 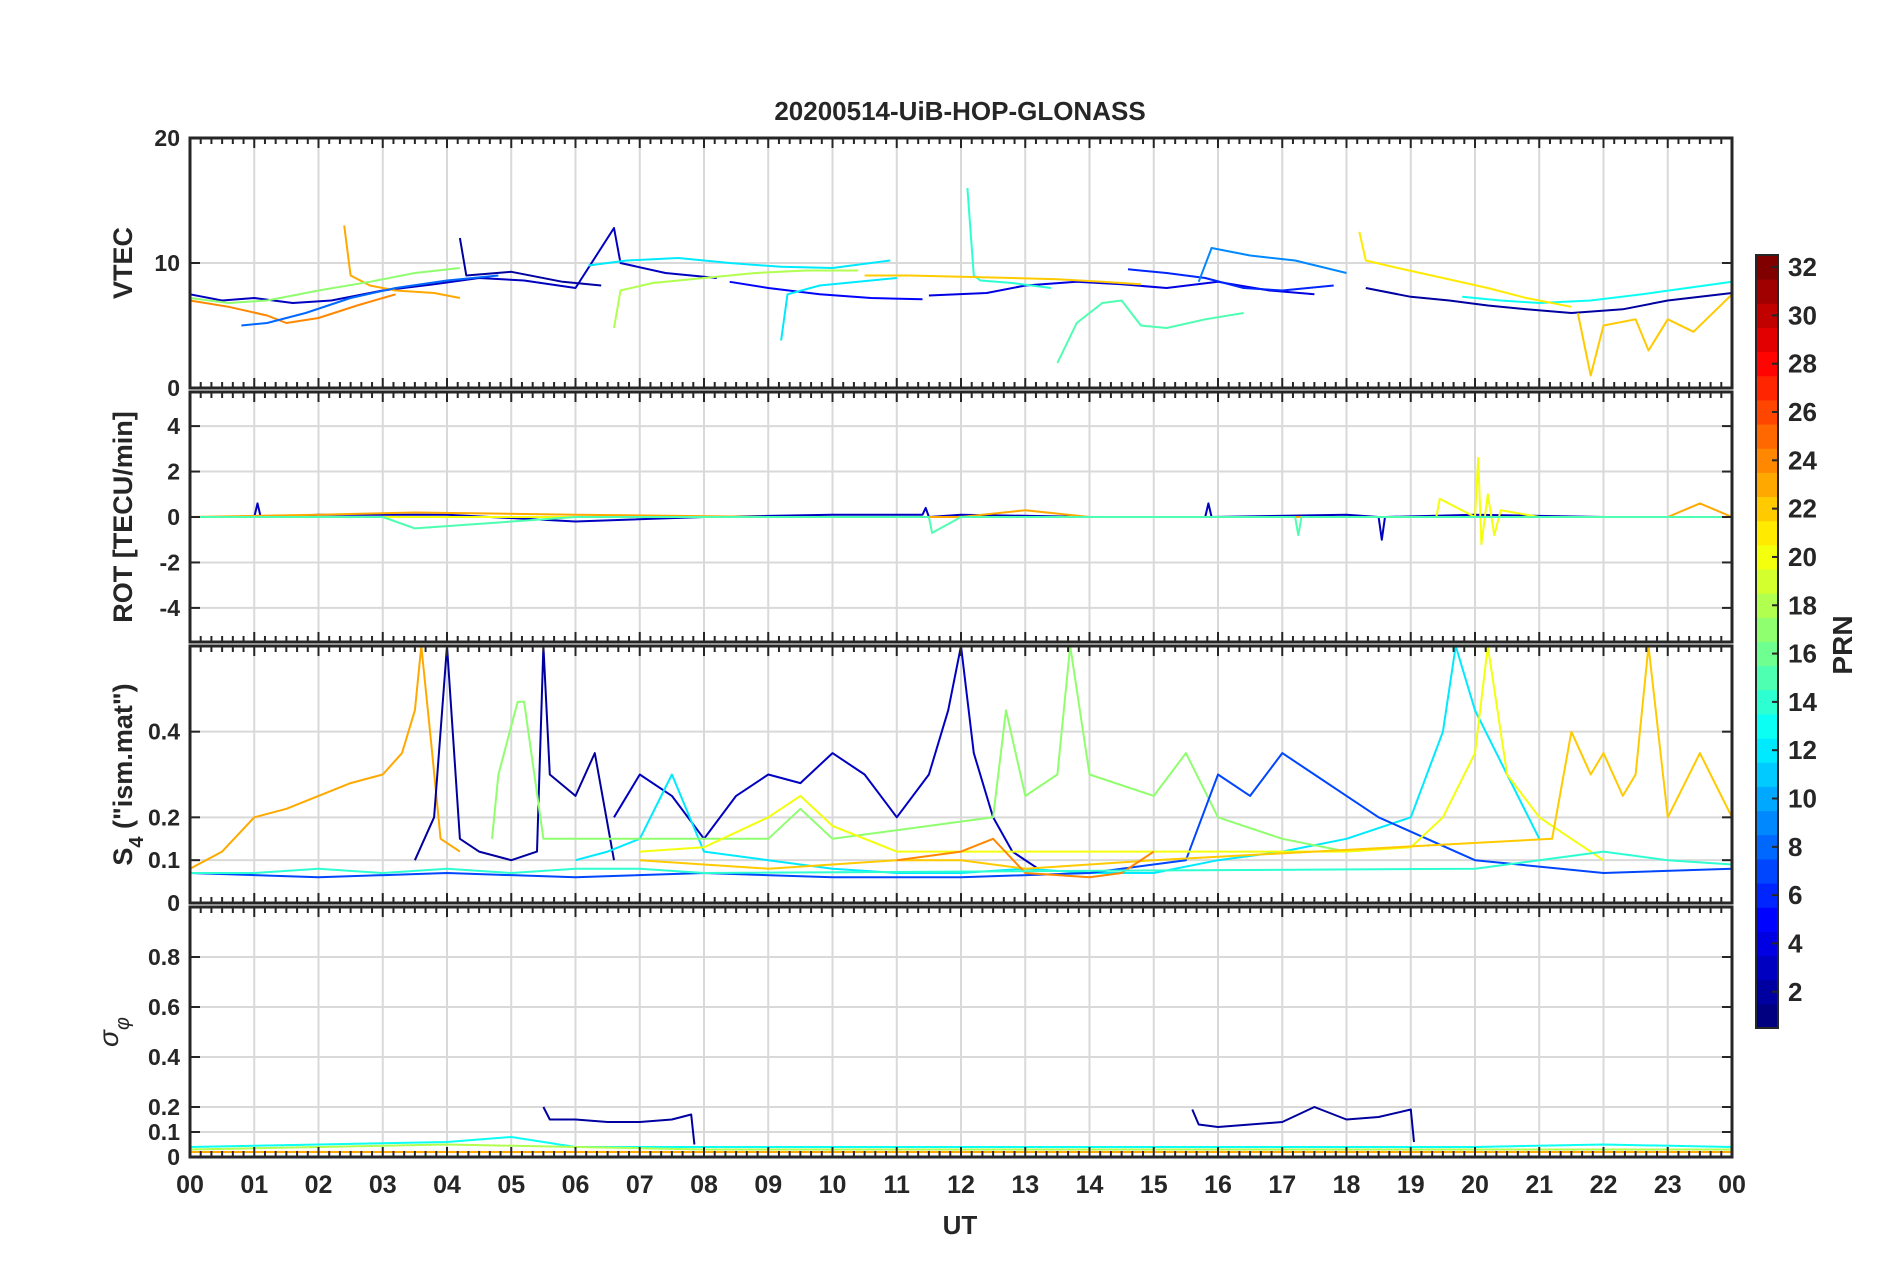 I want to click on x-tick-label: 13, so click(x=1025, y=1185).